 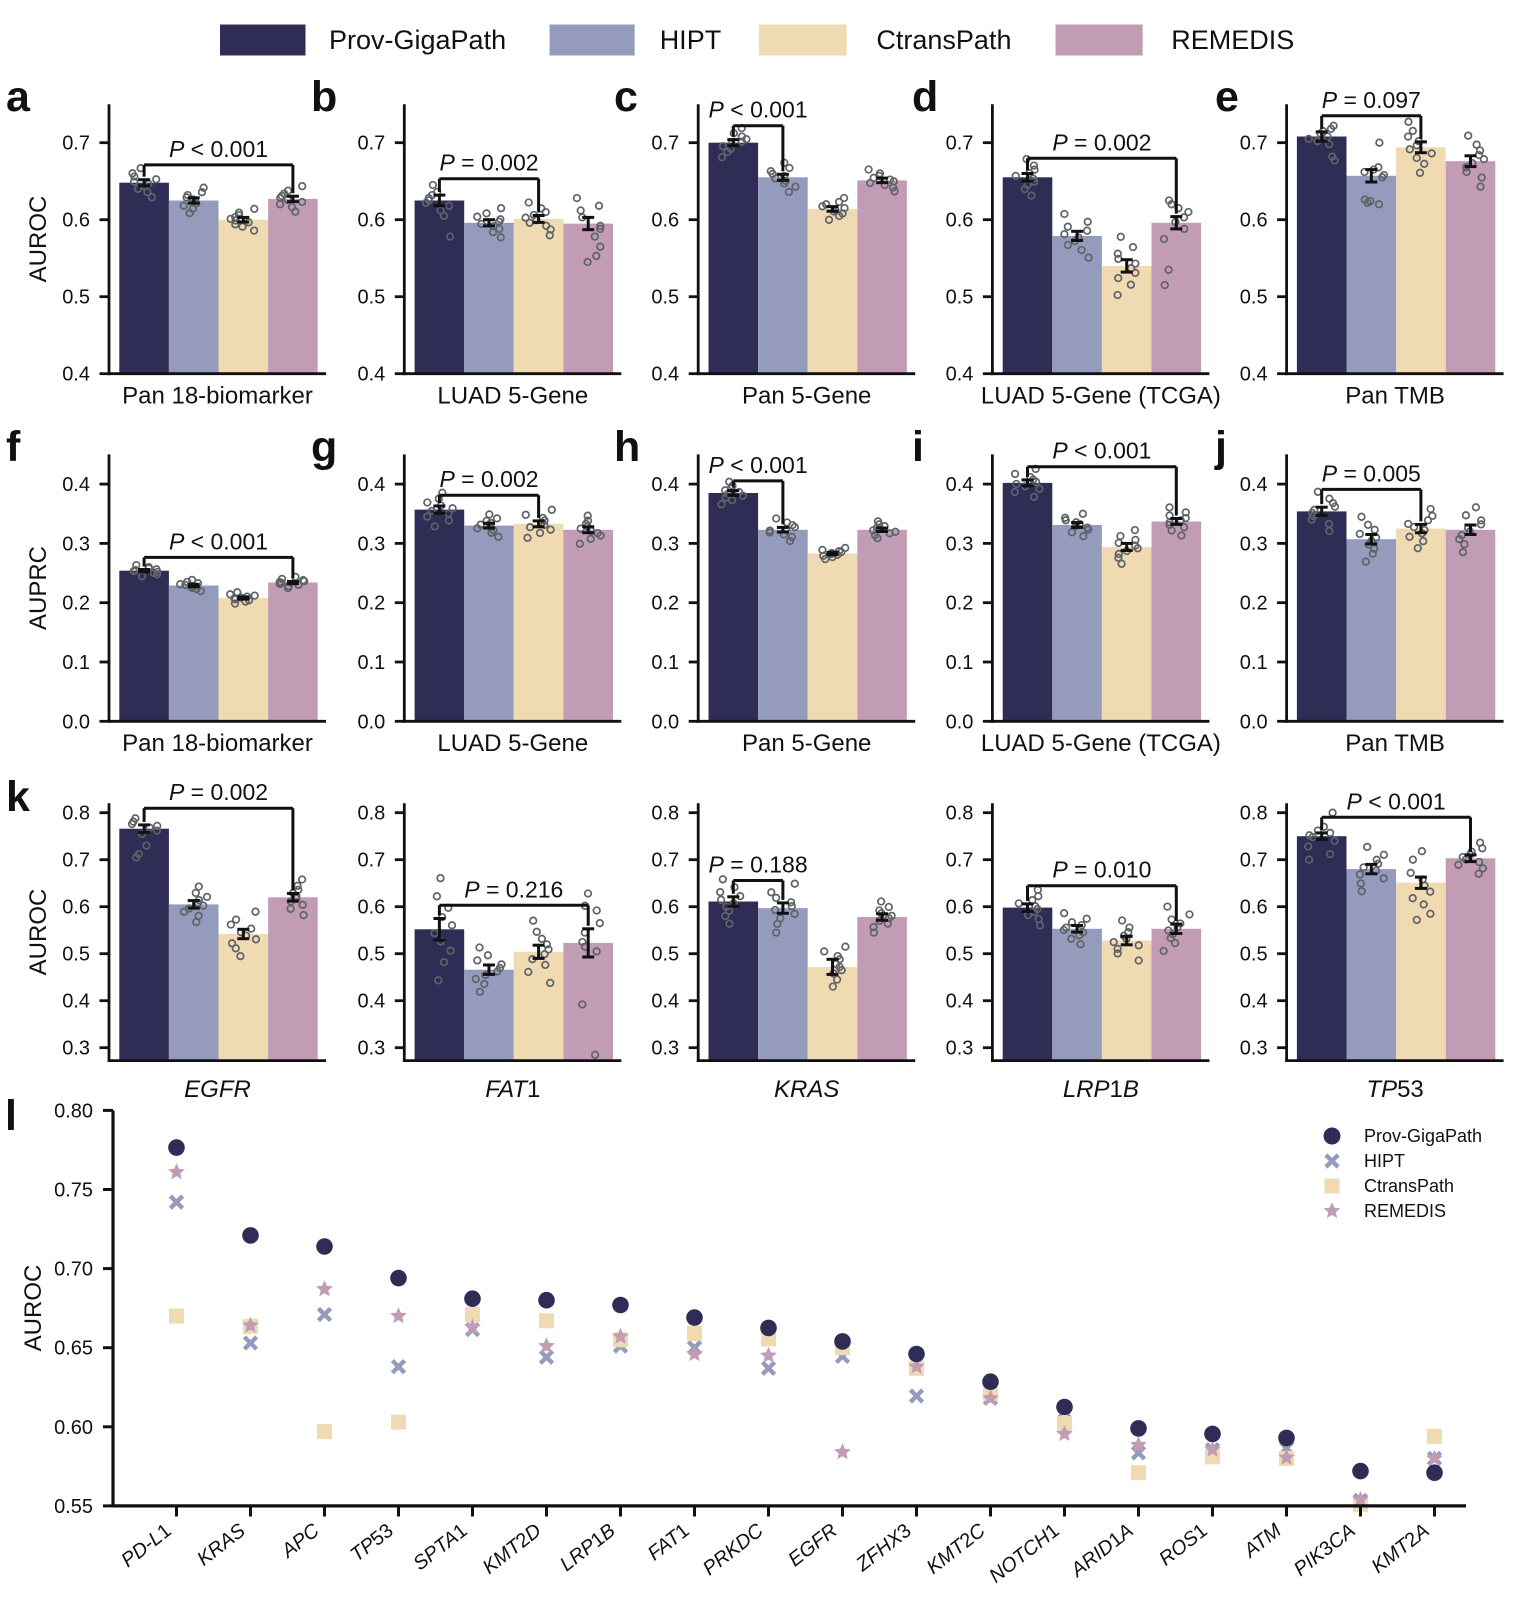 I want to click on svg-text: l, so click(x=11, y=1116).